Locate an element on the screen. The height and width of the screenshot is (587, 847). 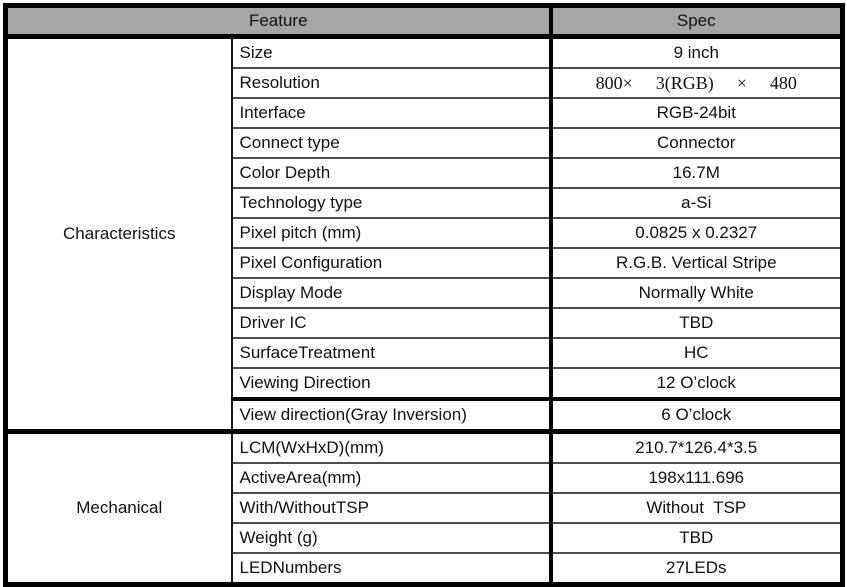
section-label-characteristics: Characteristics is located at coordinates (119, 233).